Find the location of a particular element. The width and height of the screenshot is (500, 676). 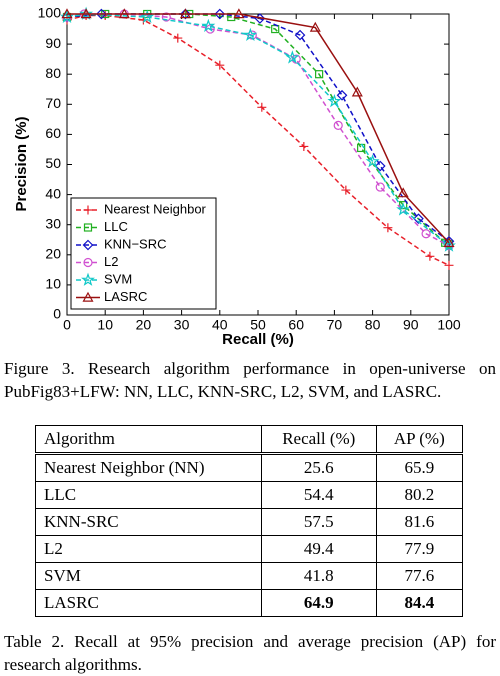

value-cell: 49.4 is located at coordinates (318, 549).